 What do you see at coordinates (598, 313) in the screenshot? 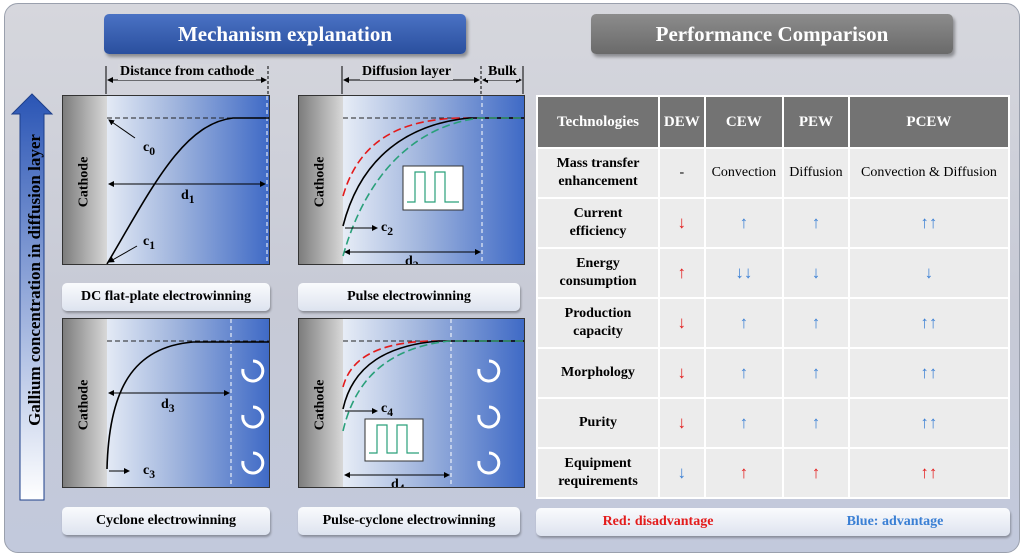
I see `row-label-line: Production` at bounding box center [598, 313].